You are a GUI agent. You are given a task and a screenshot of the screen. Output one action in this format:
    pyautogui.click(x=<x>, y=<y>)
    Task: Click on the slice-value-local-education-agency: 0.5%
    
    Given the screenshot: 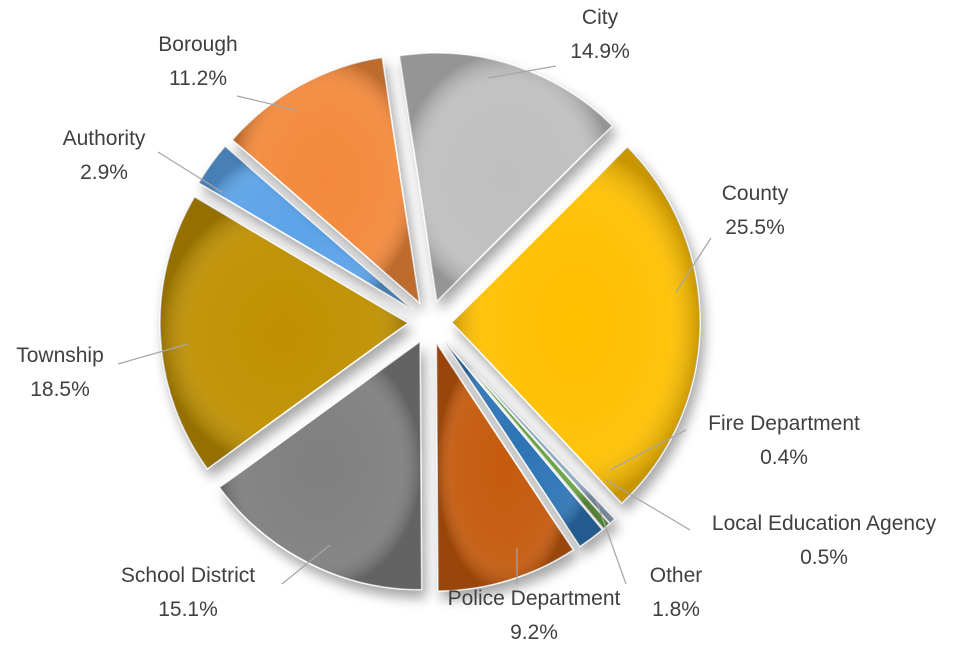 What is the action you would take?
    pyautogui.click(x=824, y=557)
    